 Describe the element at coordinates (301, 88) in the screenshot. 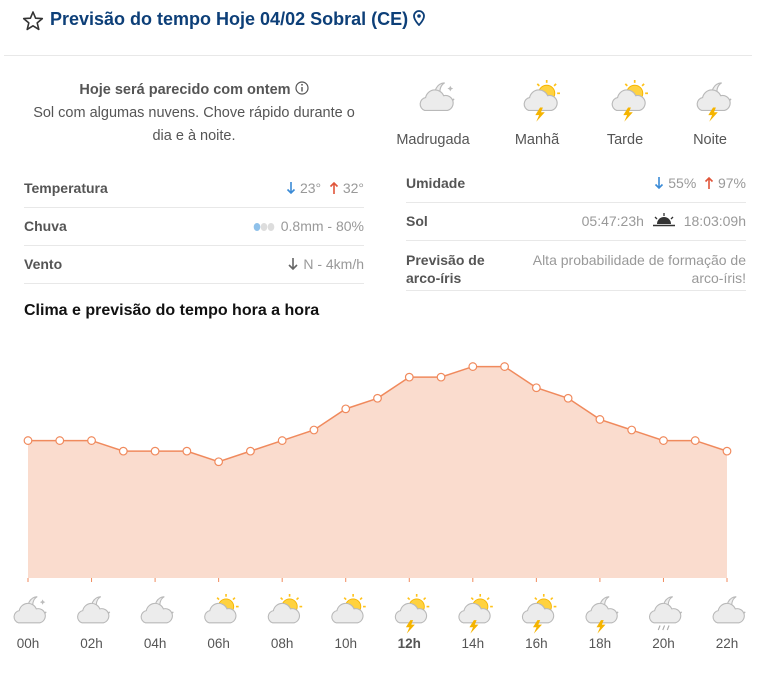

I see `info-icon` at that location.